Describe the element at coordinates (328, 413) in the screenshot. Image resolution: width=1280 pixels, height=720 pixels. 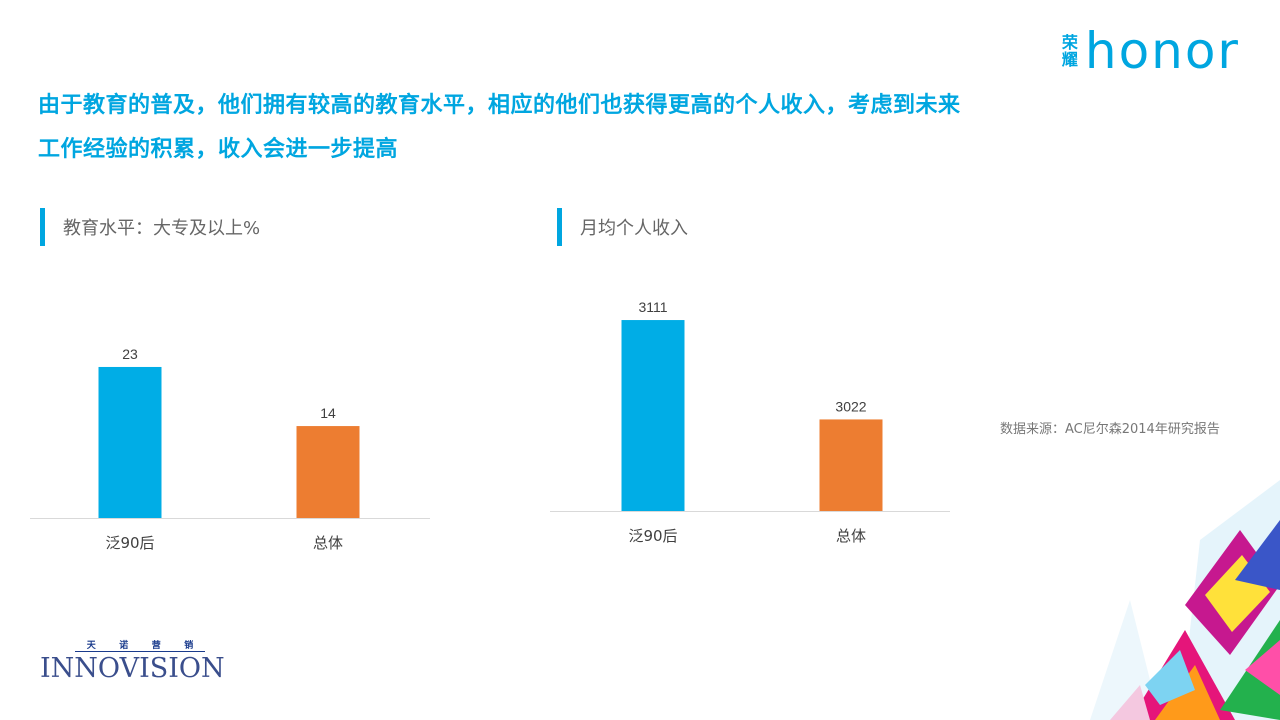
I see `data-label: 14` at that location.